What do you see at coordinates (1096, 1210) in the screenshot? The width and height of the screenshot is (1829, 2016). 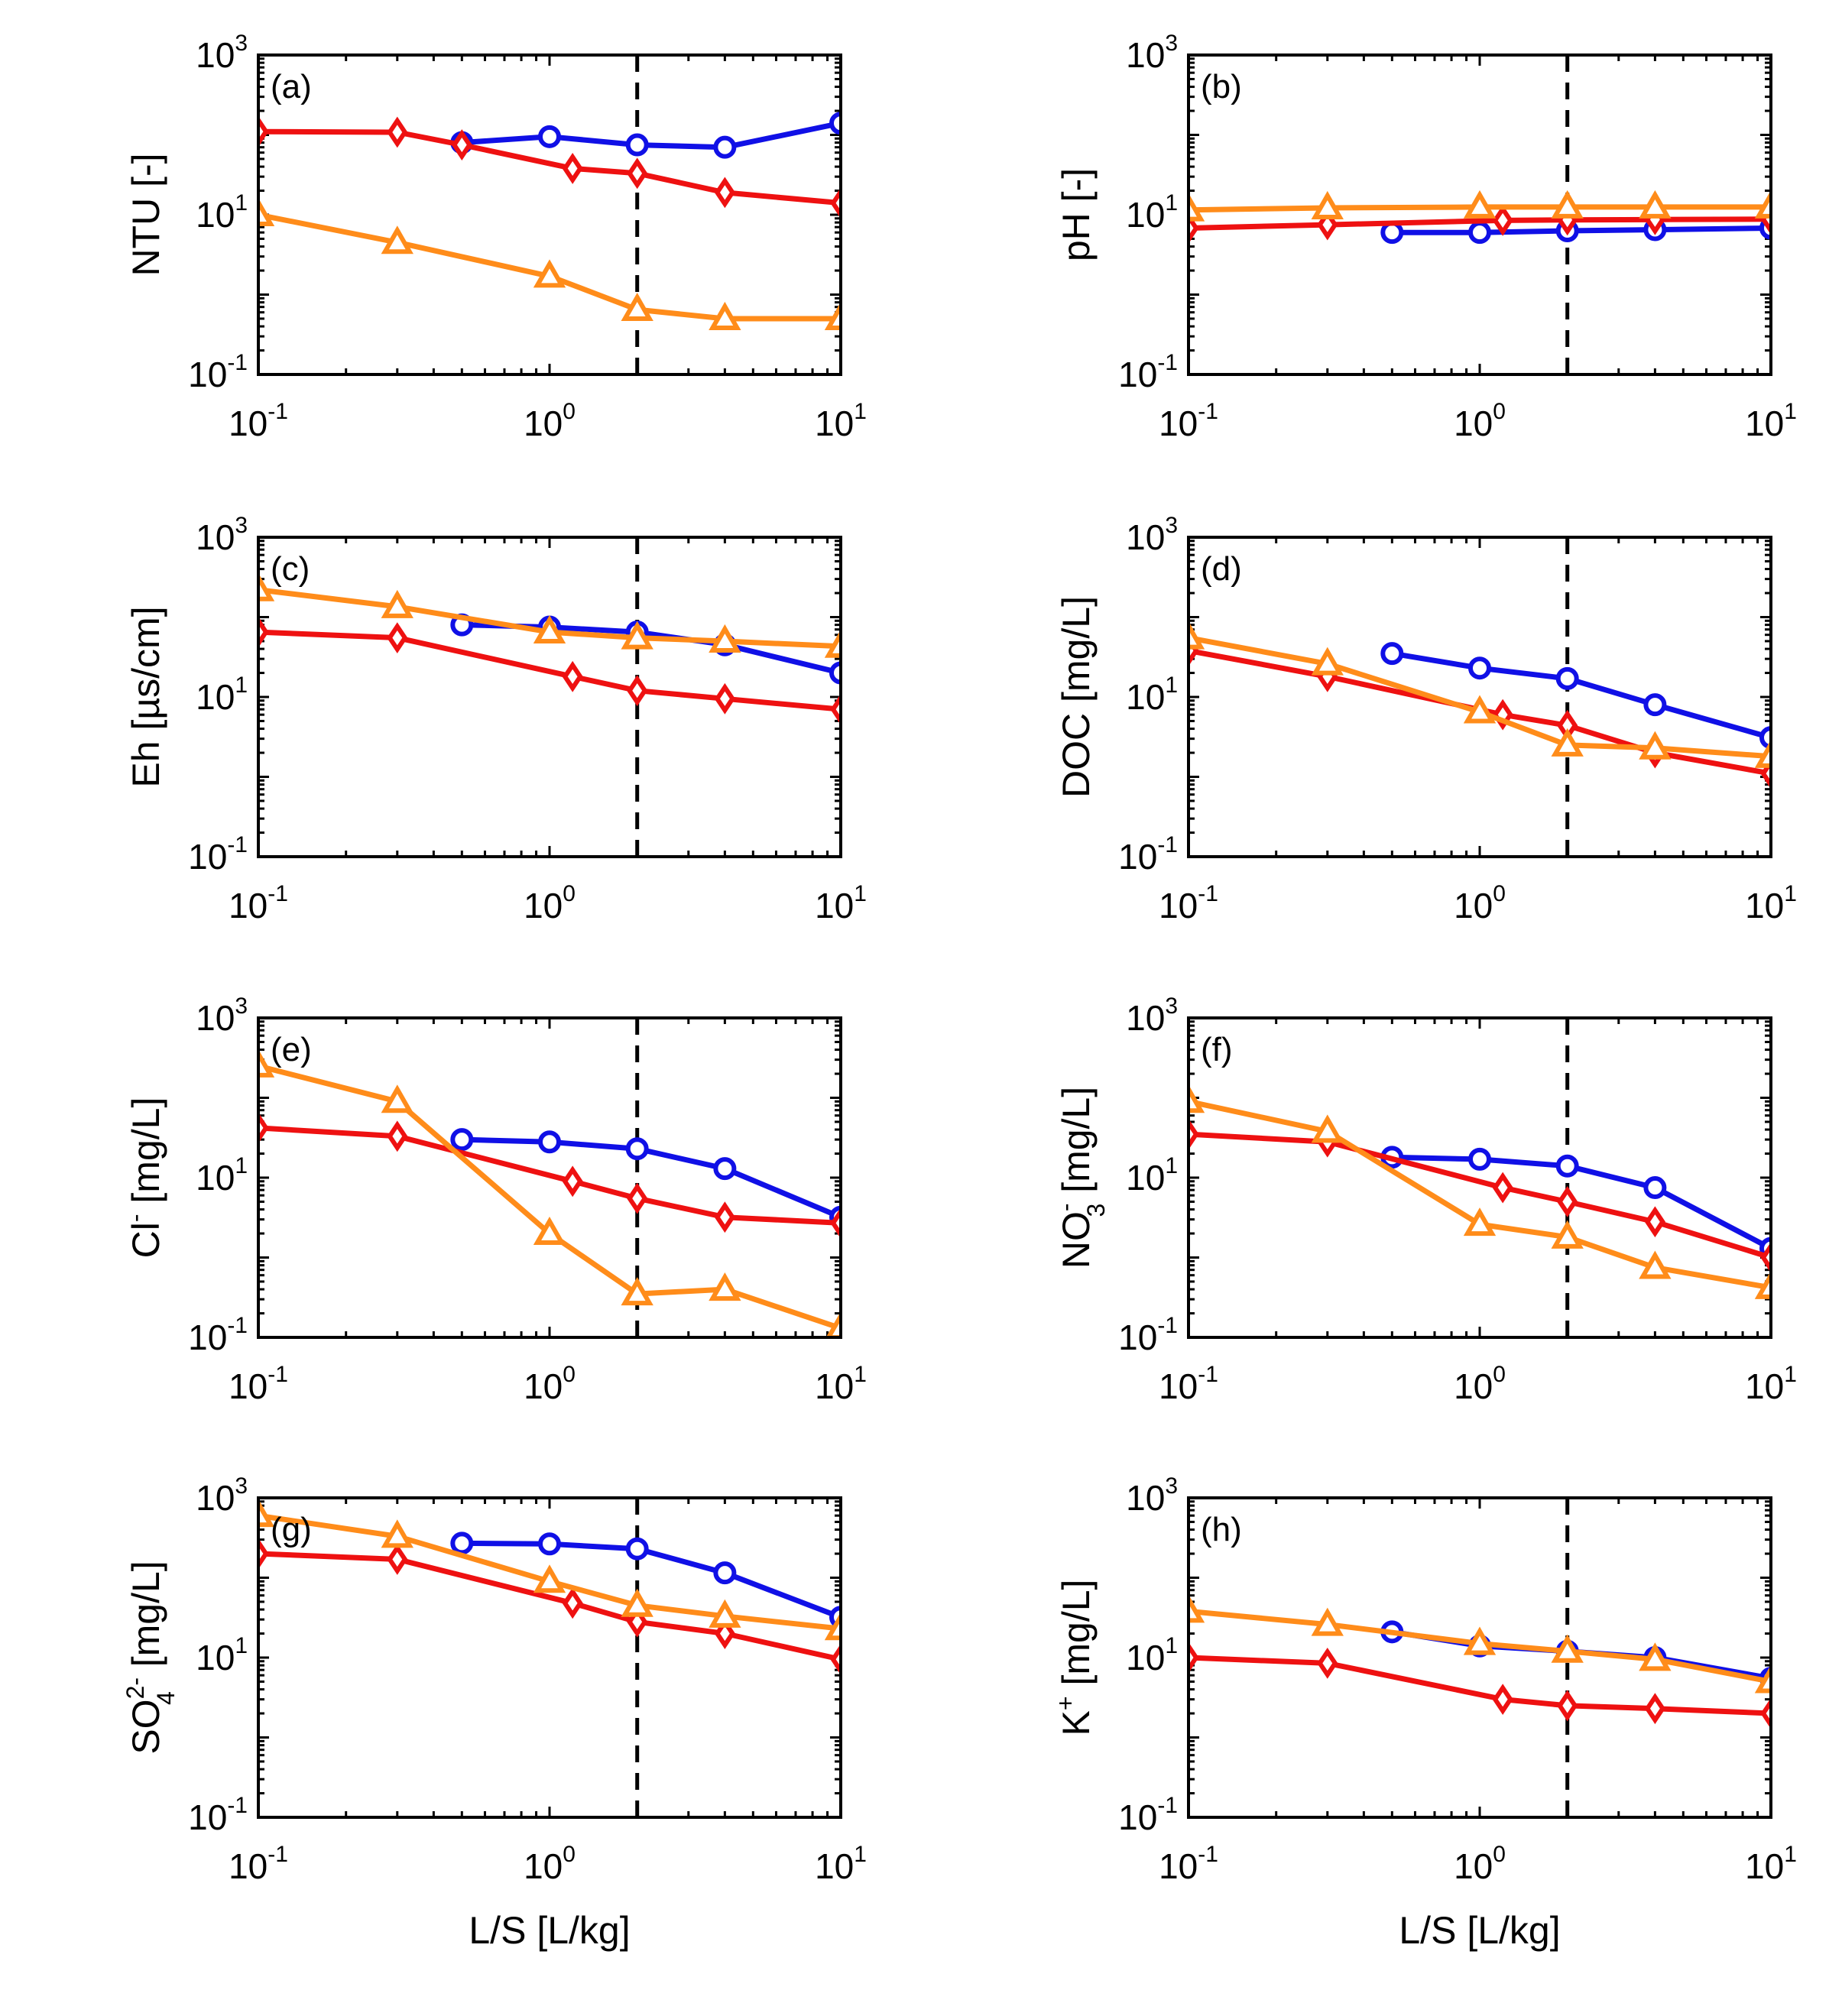 I see `y-label-sub: 3` at bounding box center [1096, 1210].